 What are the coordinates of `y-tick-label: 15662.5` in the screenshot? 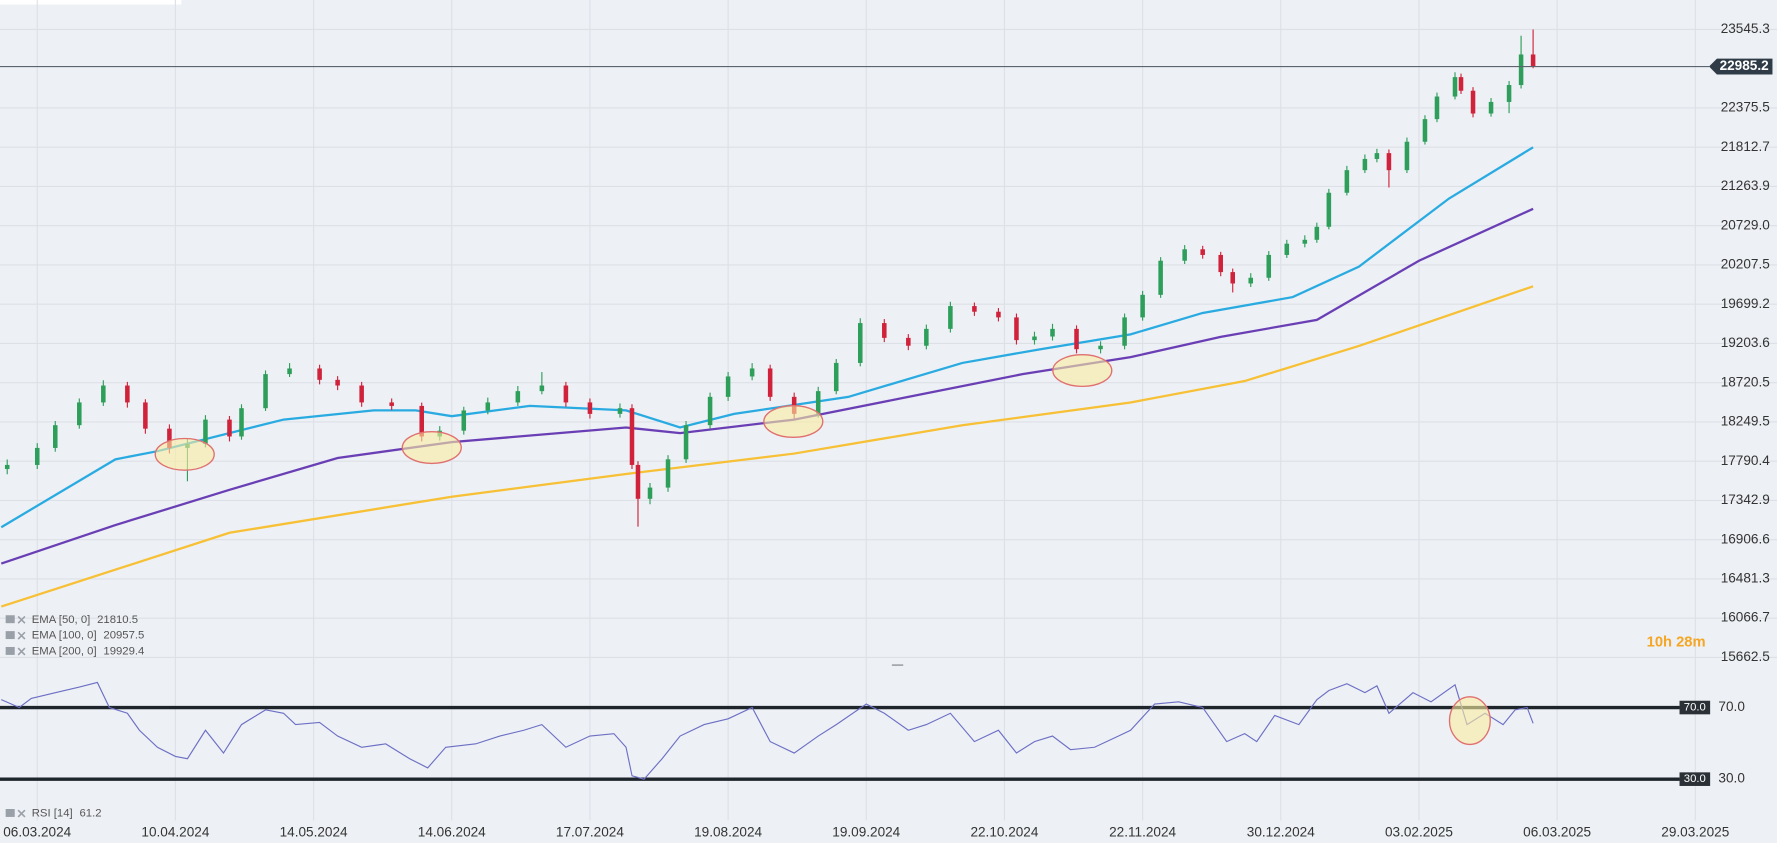 It's located at (1745, 656).